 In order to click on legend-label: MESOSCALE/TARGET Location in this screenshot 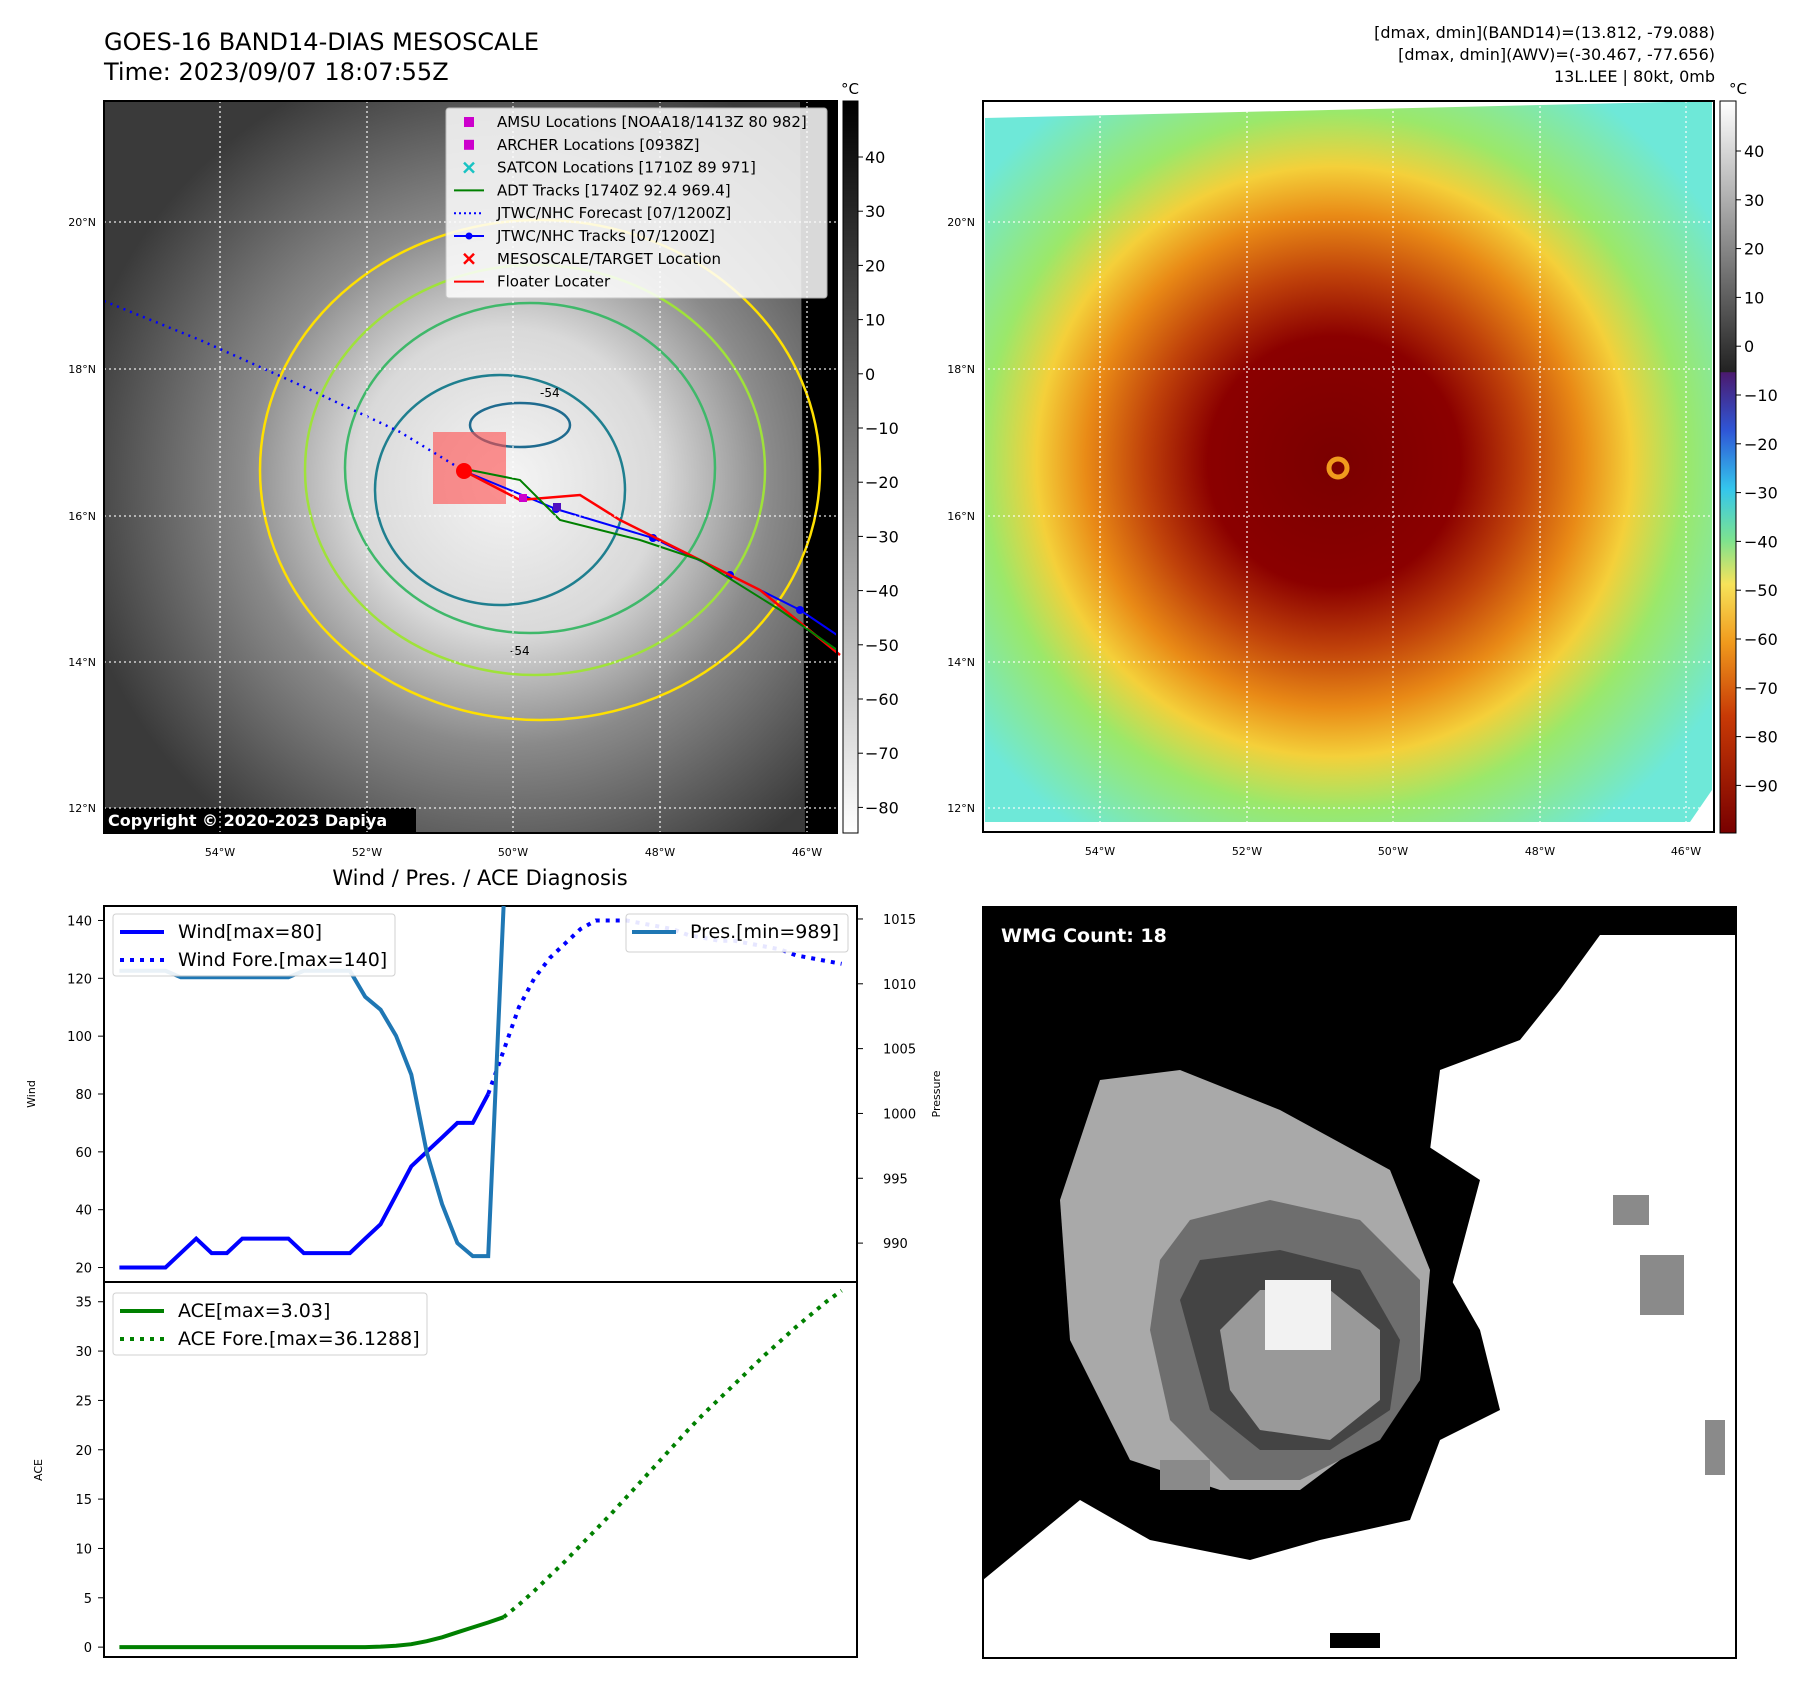, I will do `click(609, 259)`.